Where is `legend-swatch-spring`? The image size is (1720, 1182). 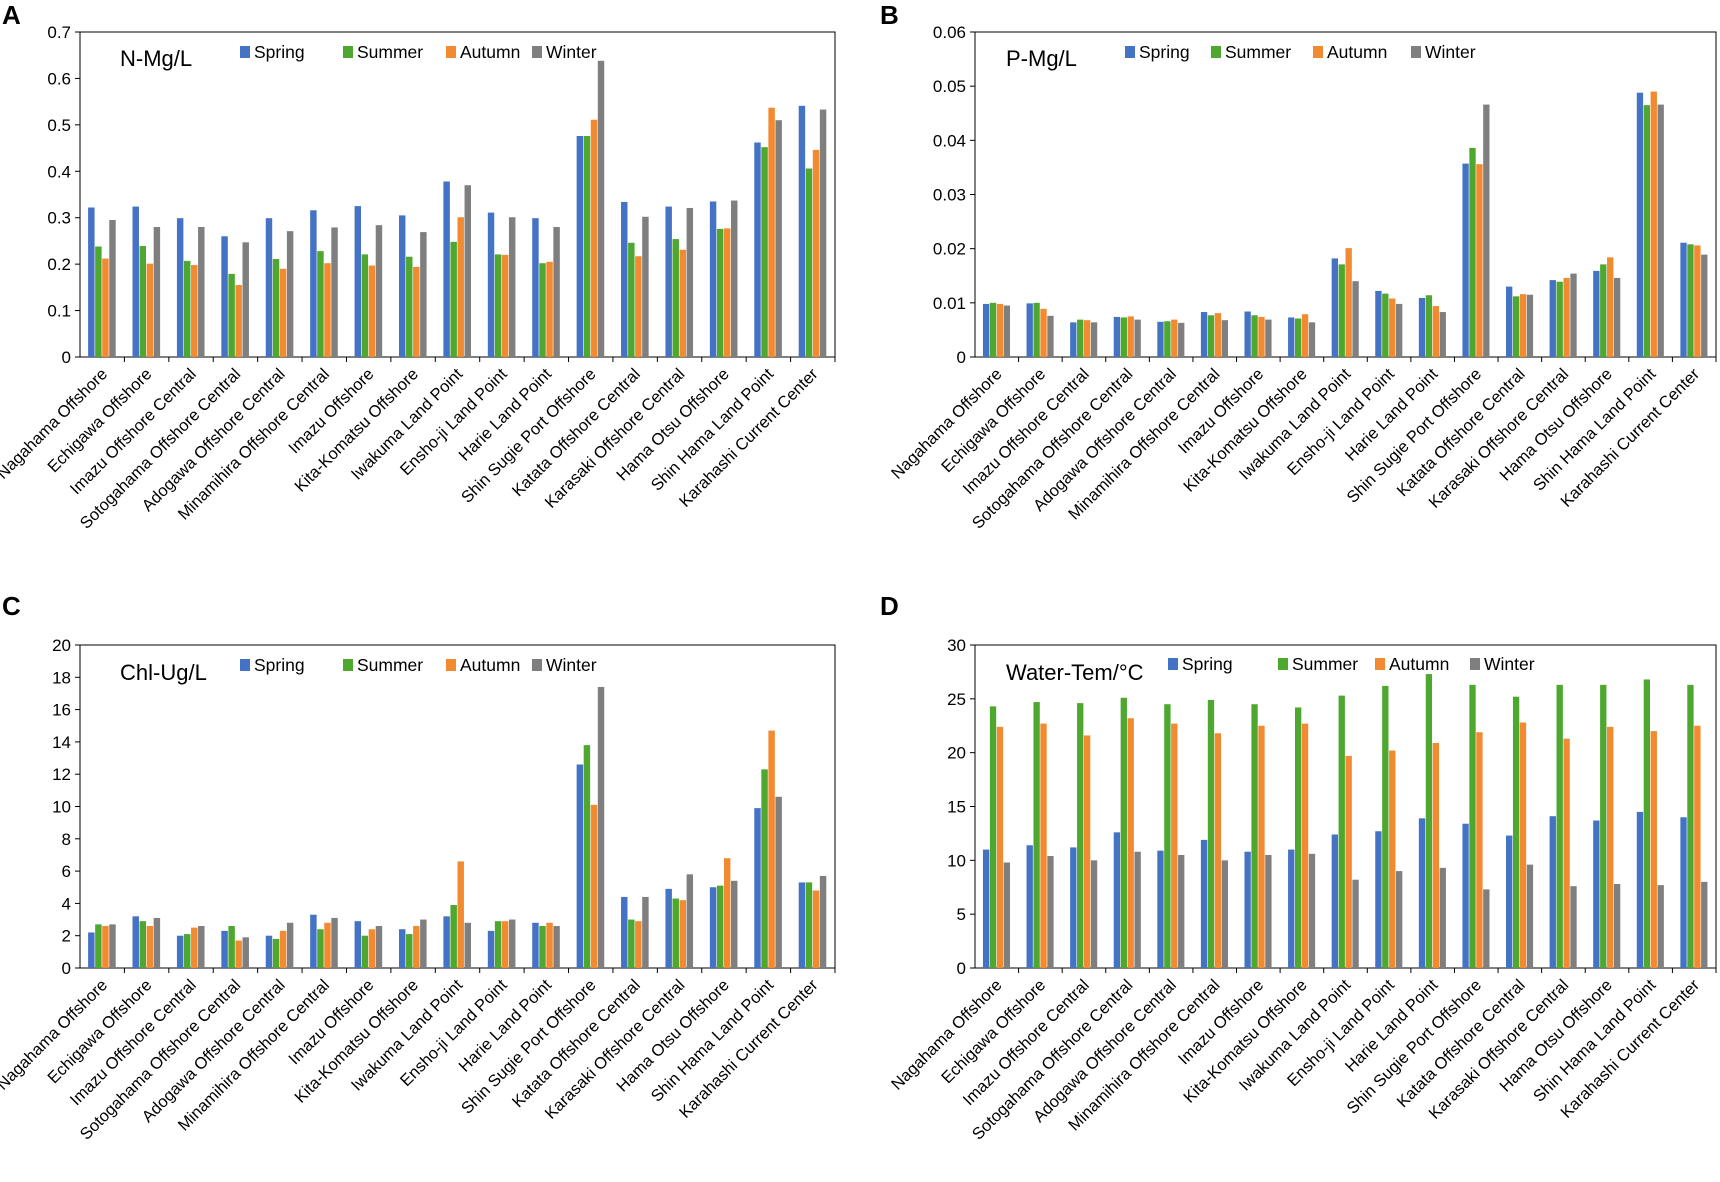 legend-swatch-spring is located at coordinates (245, 52).